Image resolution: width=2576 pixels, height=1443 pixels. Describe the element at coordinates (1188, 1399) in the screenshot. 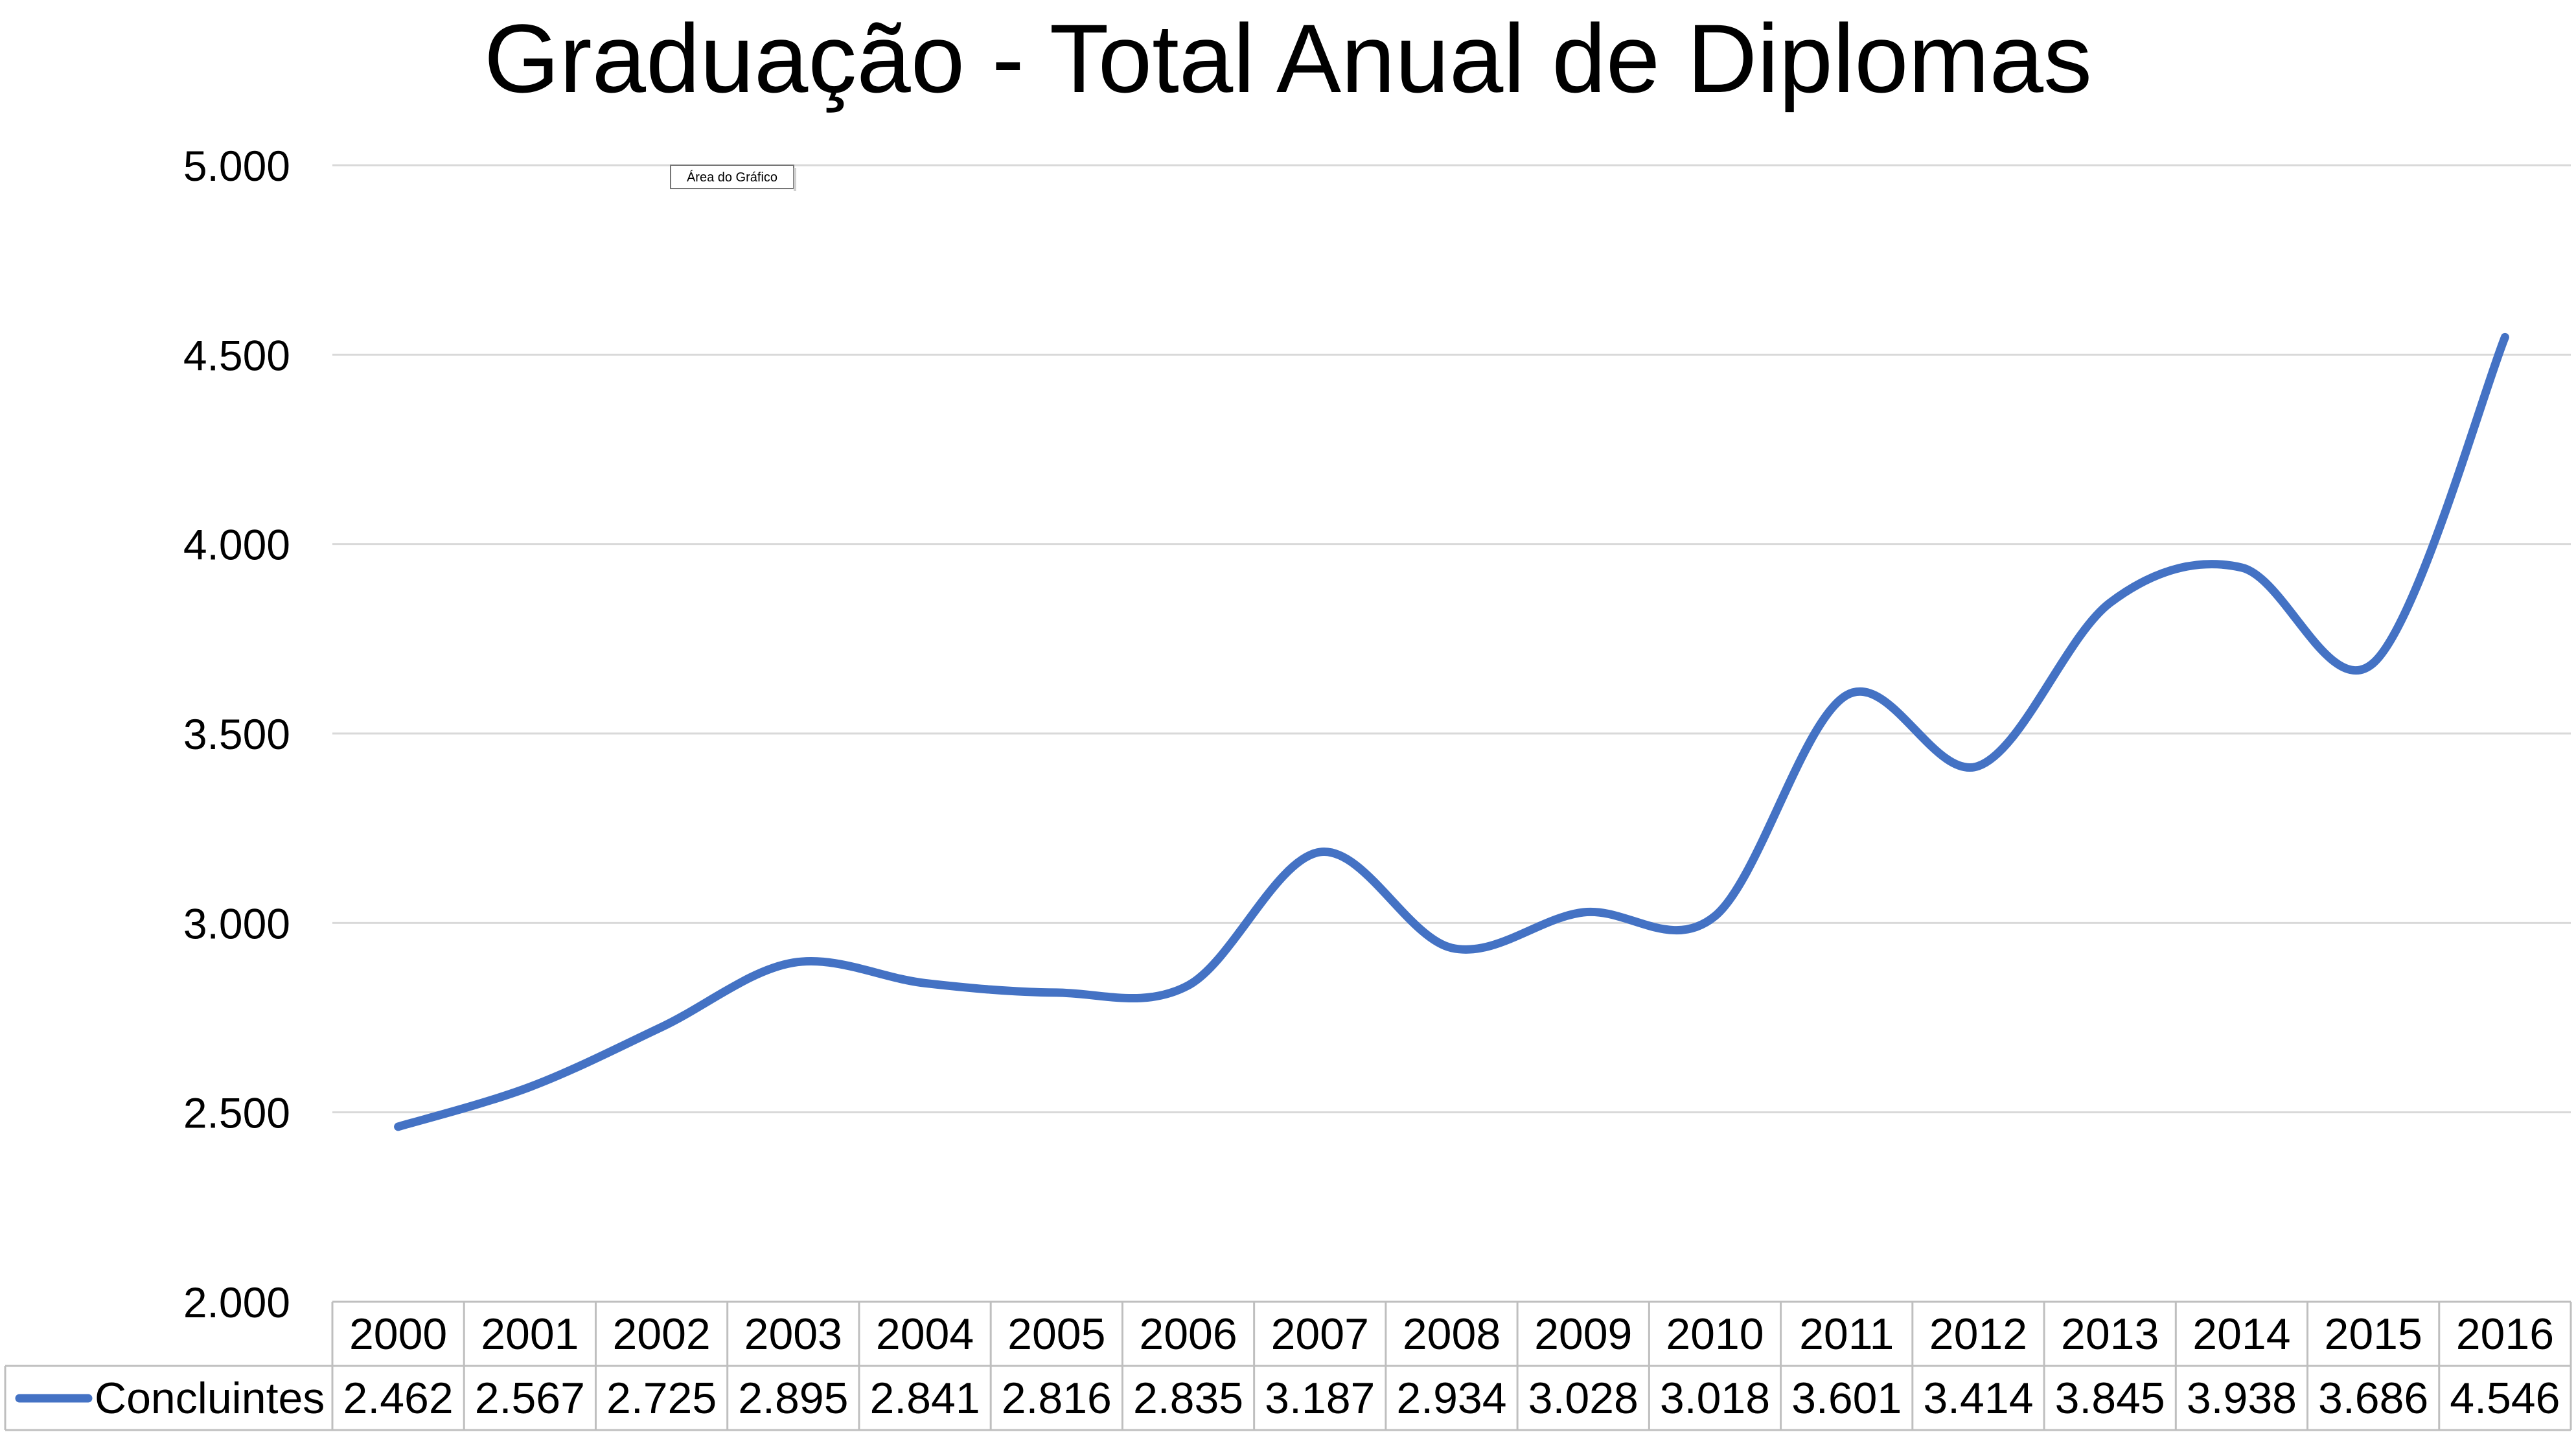

I see `data-label: 2.835` at that location.